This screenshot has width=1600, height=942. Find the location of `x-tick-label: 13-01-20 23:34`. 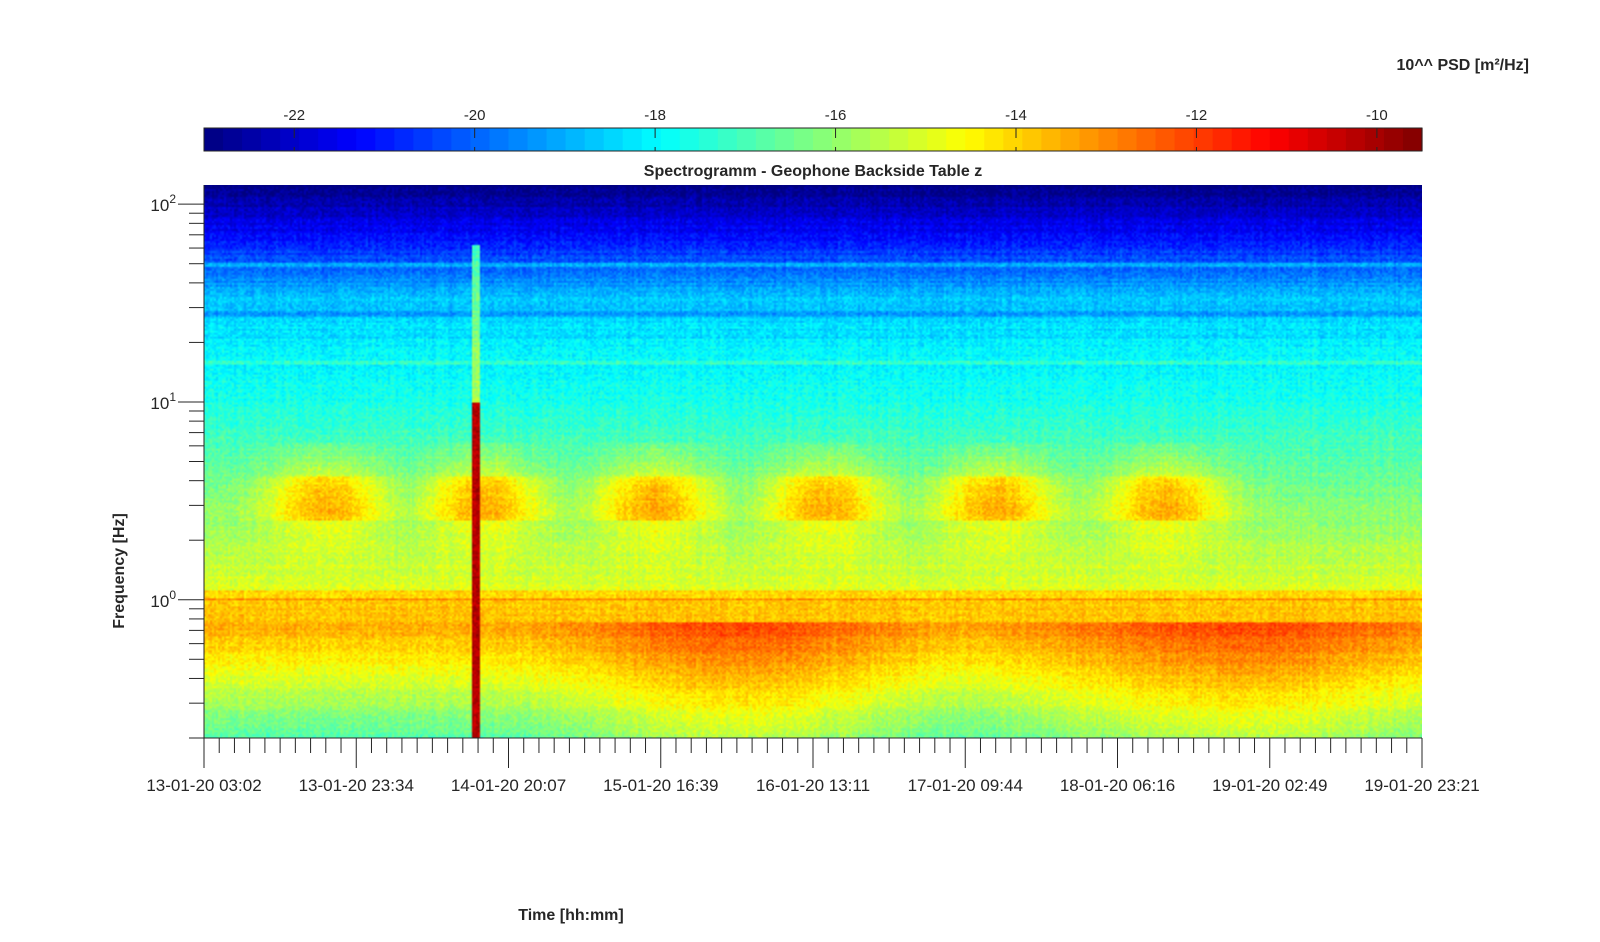

x-tick-label: 13-01-20 23:34 is located at coordinates (356, 785).